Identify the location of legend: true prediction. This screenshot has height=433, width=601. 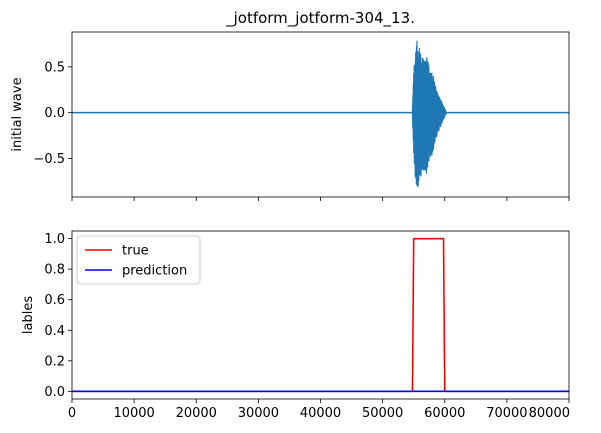
(138, 260).